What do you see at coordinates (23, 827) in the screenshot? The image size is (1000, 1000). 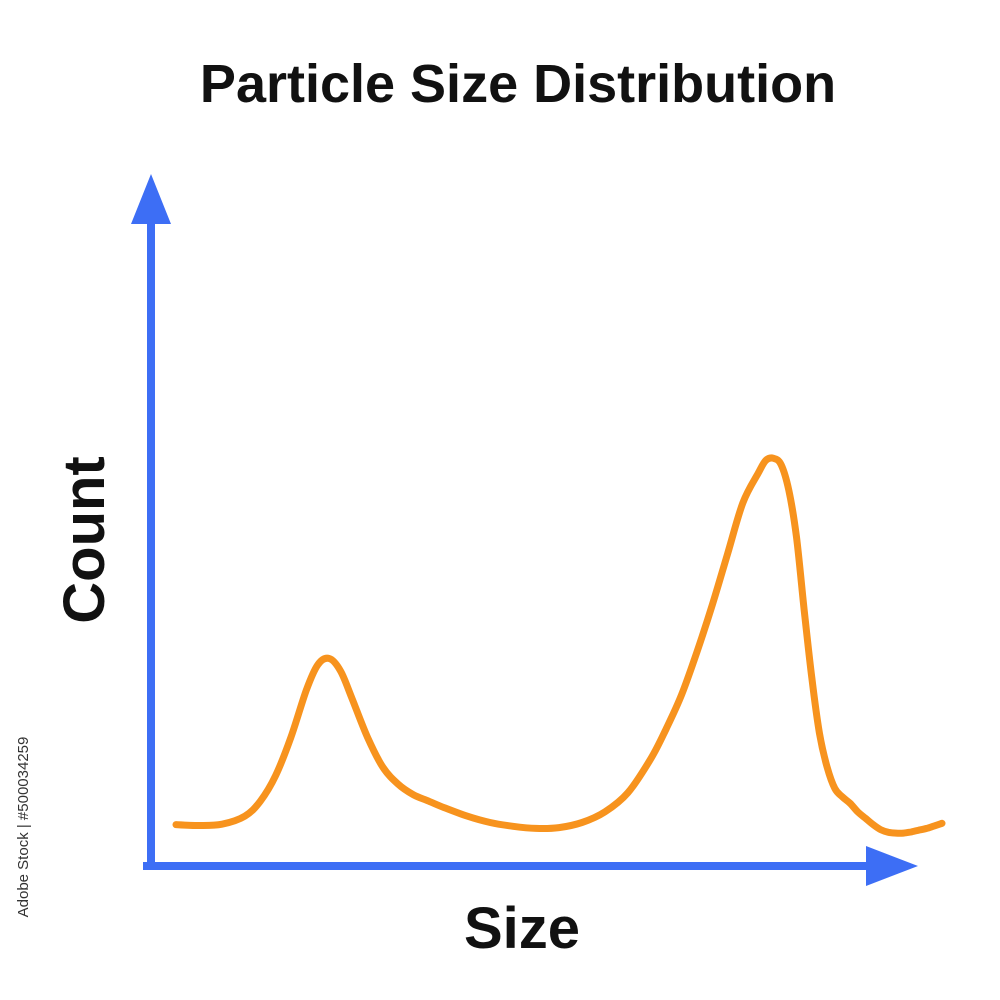 I see `stock-image-id: Adobe Stock | #500034259` at bounding box center [23, 827].